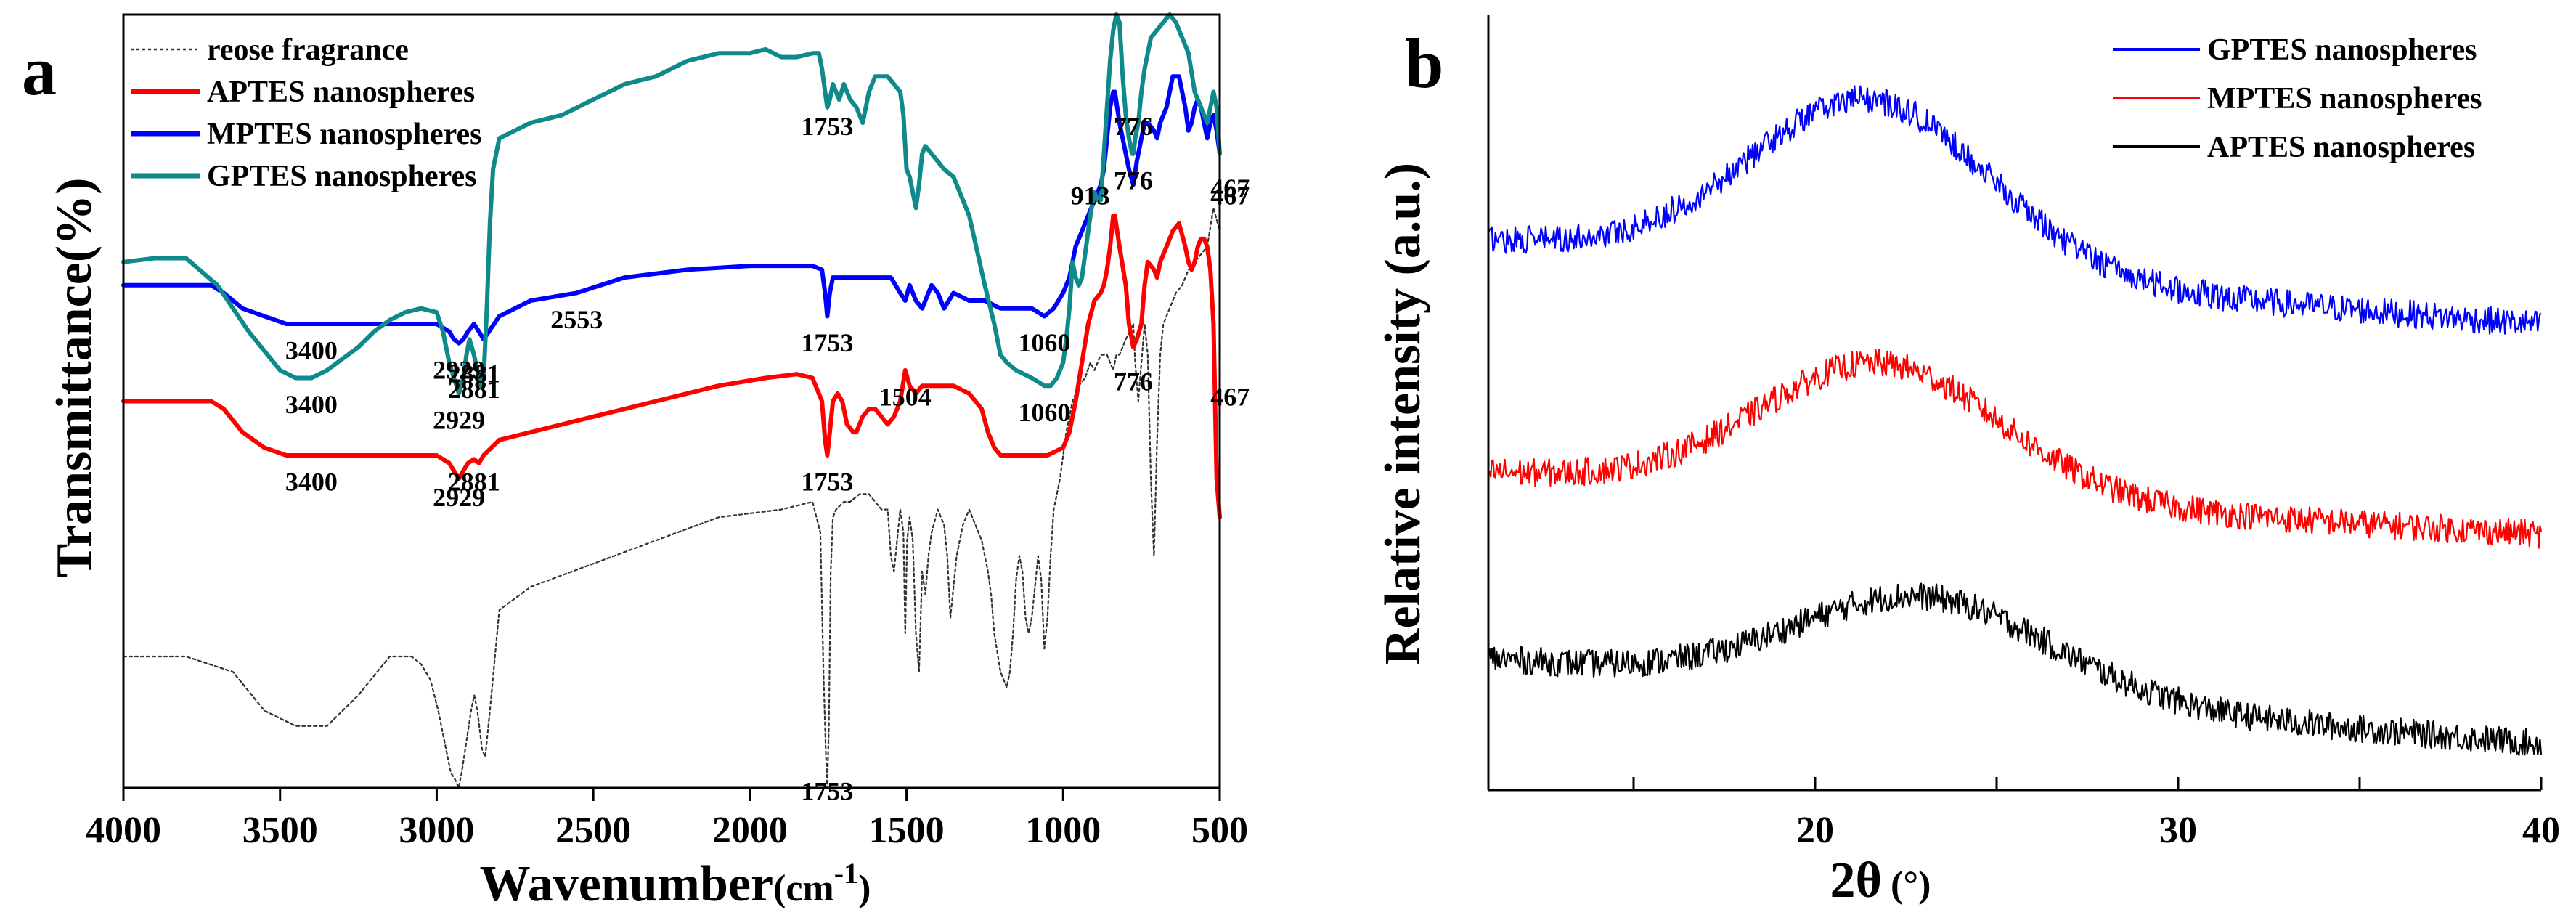 Image resolution: width=2576 pixels, height=923 pixels. What do you see at coordinates (846, 873) in the screenshot?
I see `ftir-x-axis-unit-sup: -1` at bounding box center [846, 873].